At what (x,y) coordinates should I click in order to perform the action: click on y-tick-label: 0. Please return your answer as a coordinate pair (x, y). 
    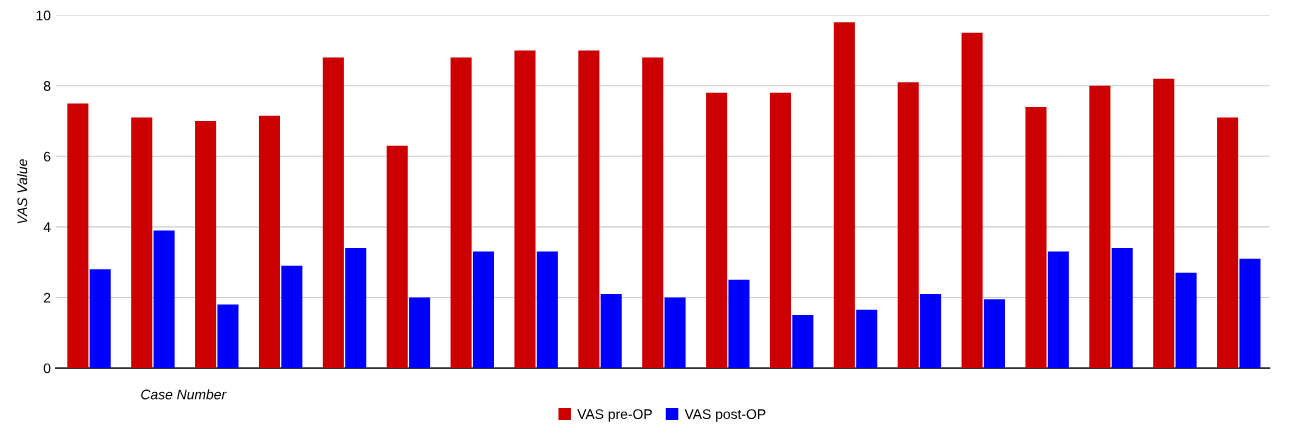
    Looking at the image, I should click on (47, 368).